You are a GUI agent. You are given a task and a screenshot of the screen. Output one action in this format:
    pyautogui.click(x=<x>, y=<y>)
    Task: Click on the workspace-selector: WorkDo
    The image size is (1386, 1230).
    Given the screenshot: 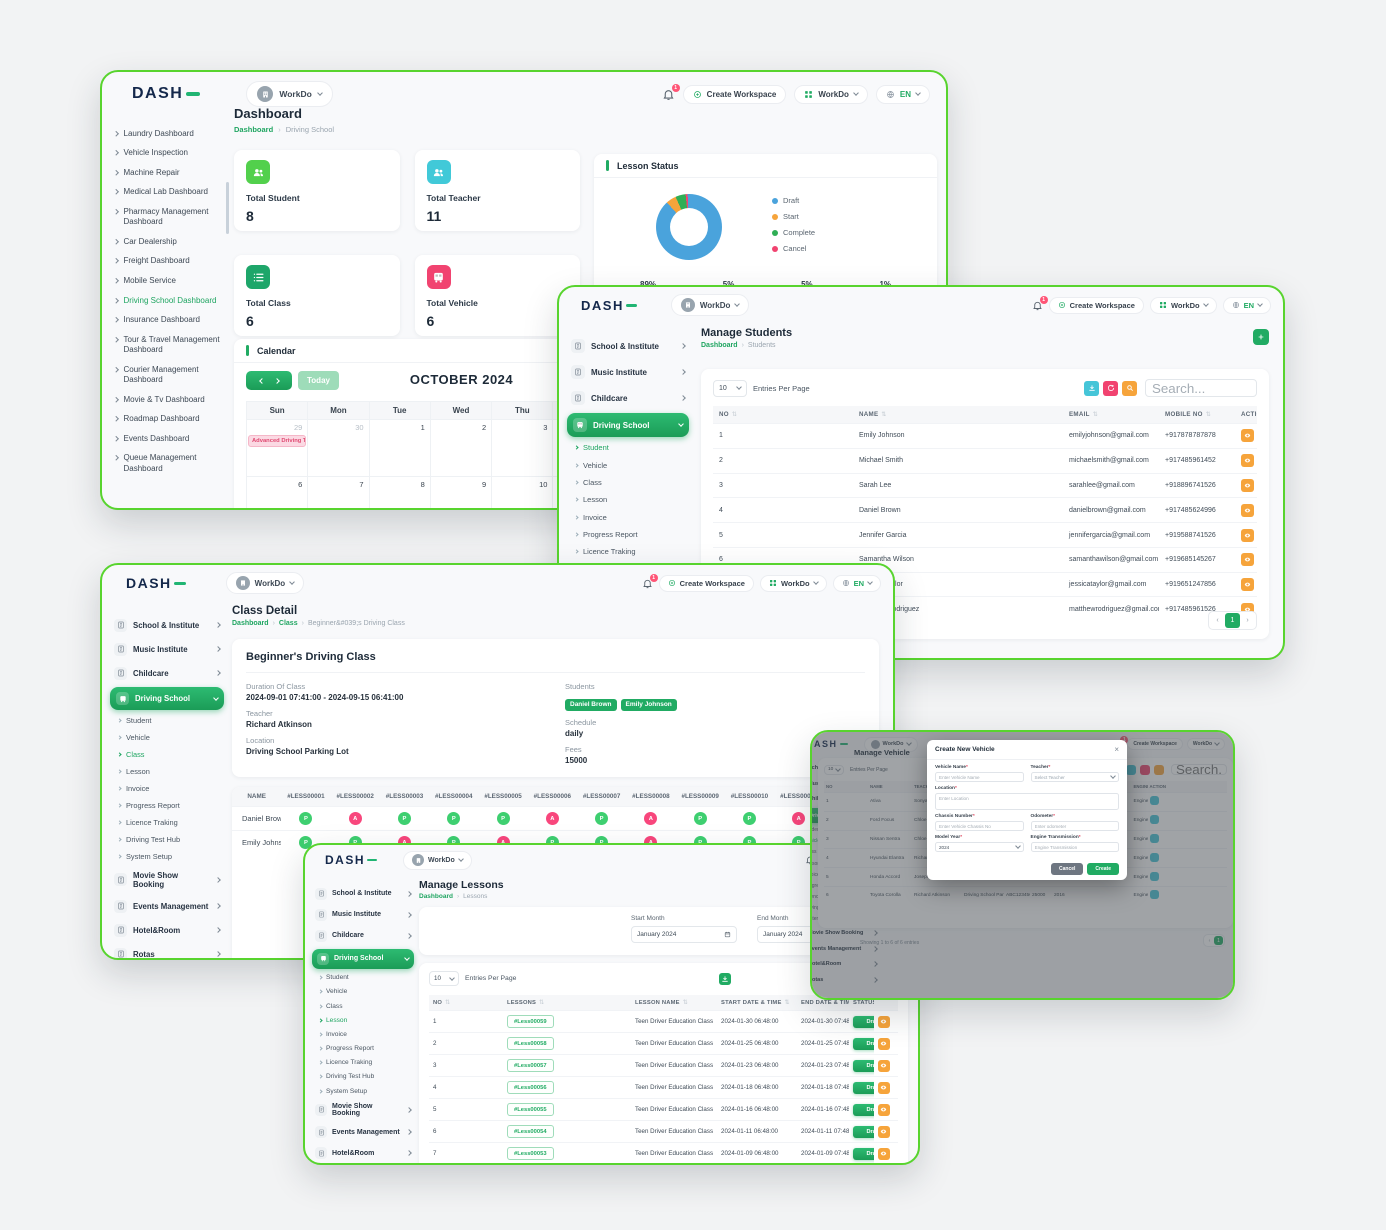 What is the action you would take?
    pyautogui.click(x=265, y=583)
    